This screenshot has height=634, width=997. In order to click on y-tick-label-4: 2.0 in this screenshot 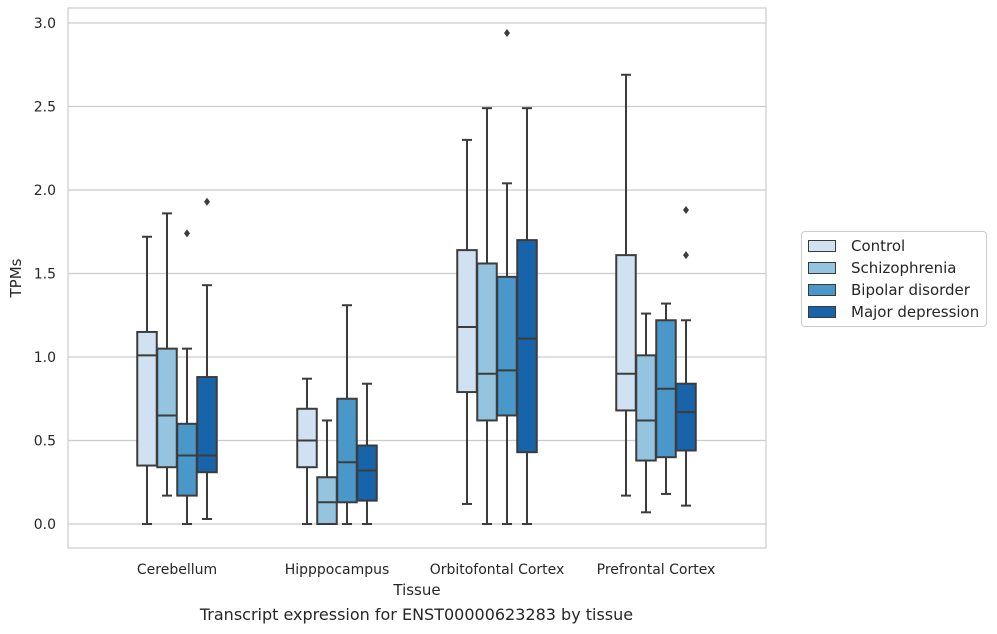, I will do `click(45, 191)`.